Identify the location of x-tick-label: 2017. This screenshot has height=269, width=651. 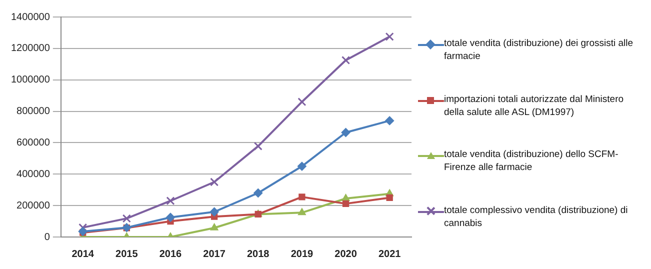
(214, 254).